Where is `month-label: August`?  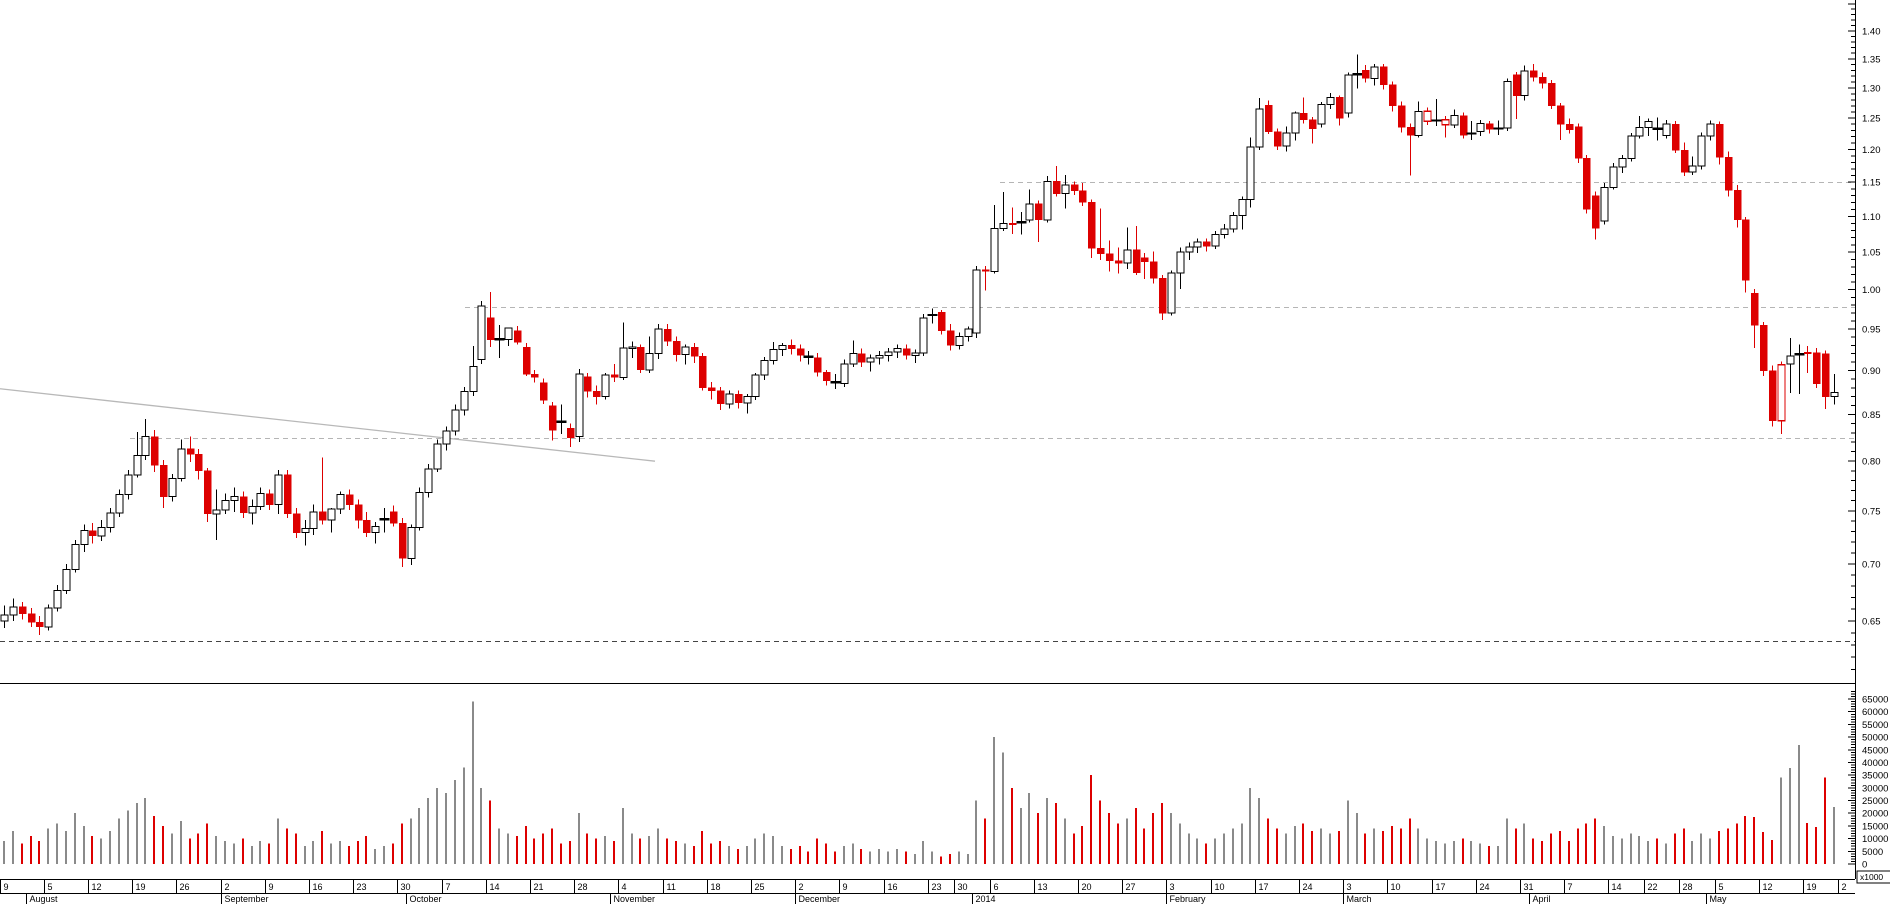 month-label: August is located at coordinates (44, 899).